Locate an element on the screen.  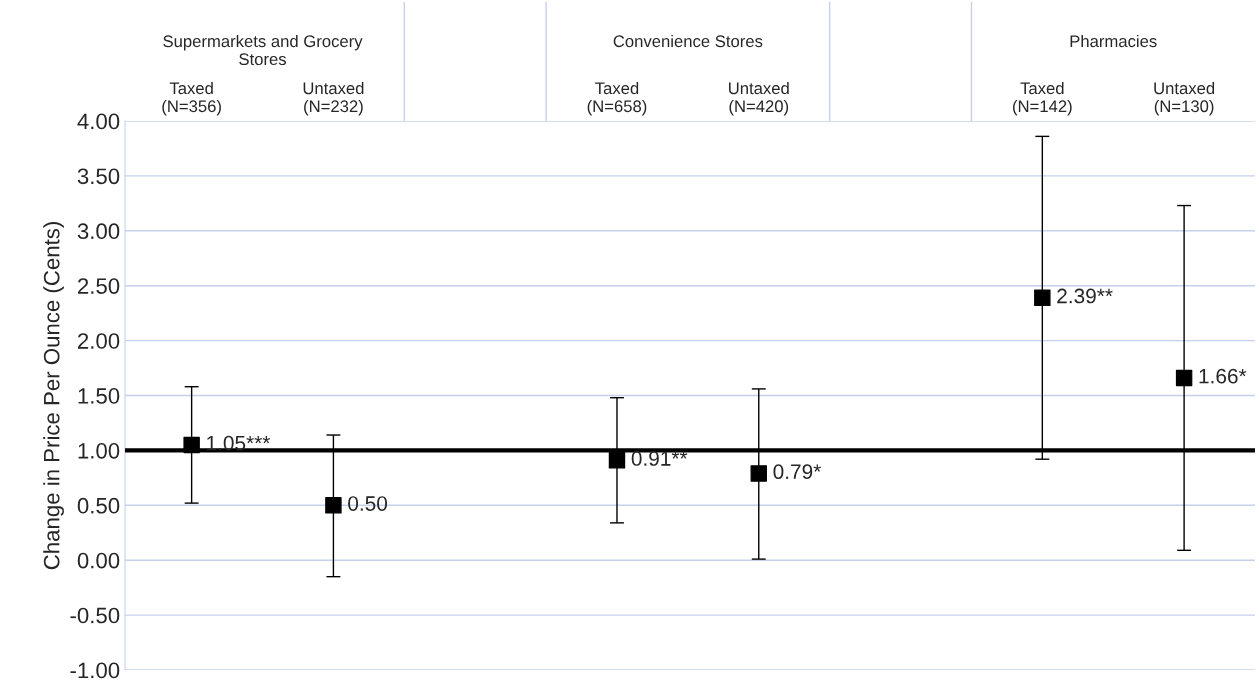
text: Convenience Stores is located at coordinates (688, 41).